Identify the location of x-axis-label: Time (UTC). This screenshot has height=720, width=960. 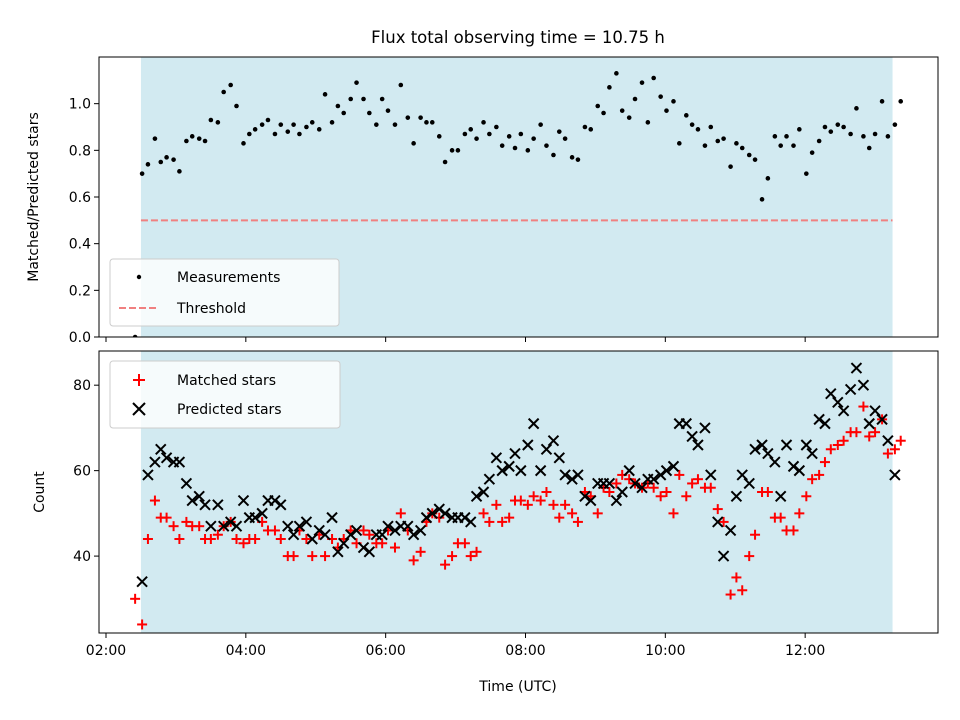
(517, 687).